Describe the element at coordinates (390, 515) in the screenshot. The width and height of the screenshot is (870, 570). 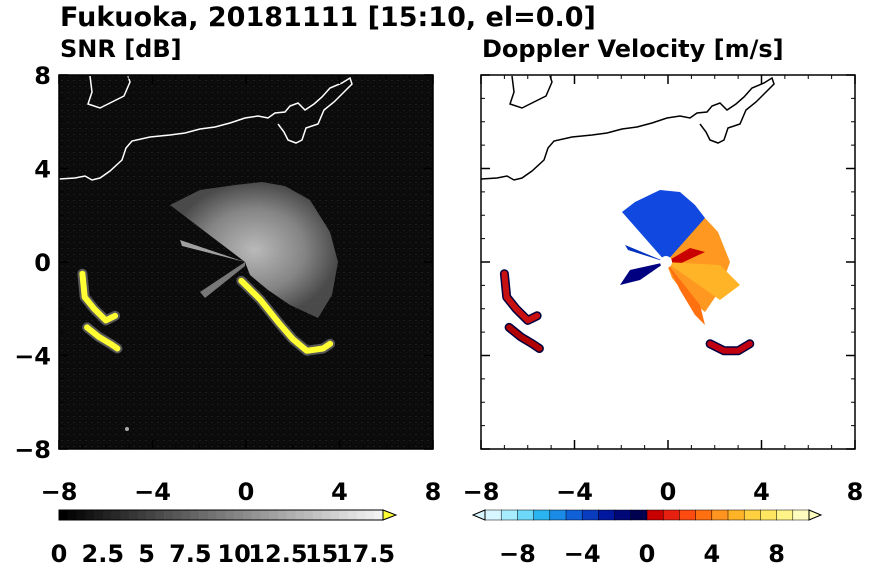
I see `snr-colorbar-extend-arrow` at that location.